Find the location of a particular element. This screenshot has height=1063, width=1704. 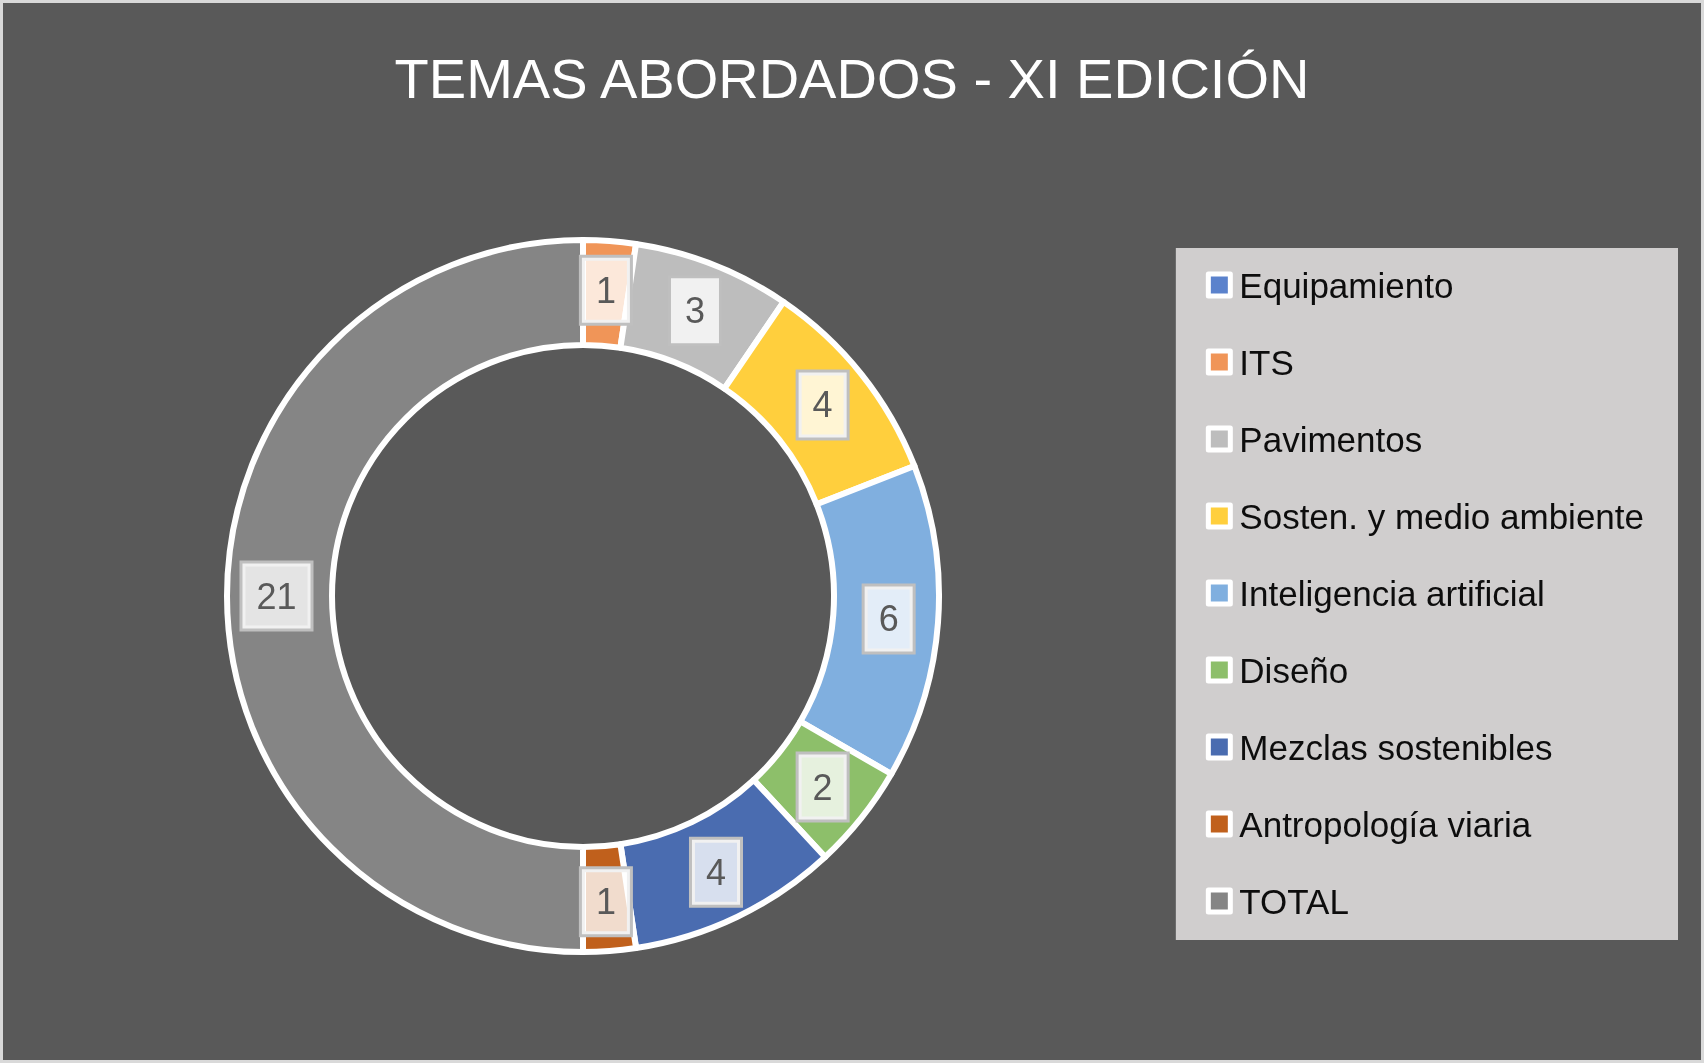

legend-label: TOTAL is located at coordinates (1294, 901).